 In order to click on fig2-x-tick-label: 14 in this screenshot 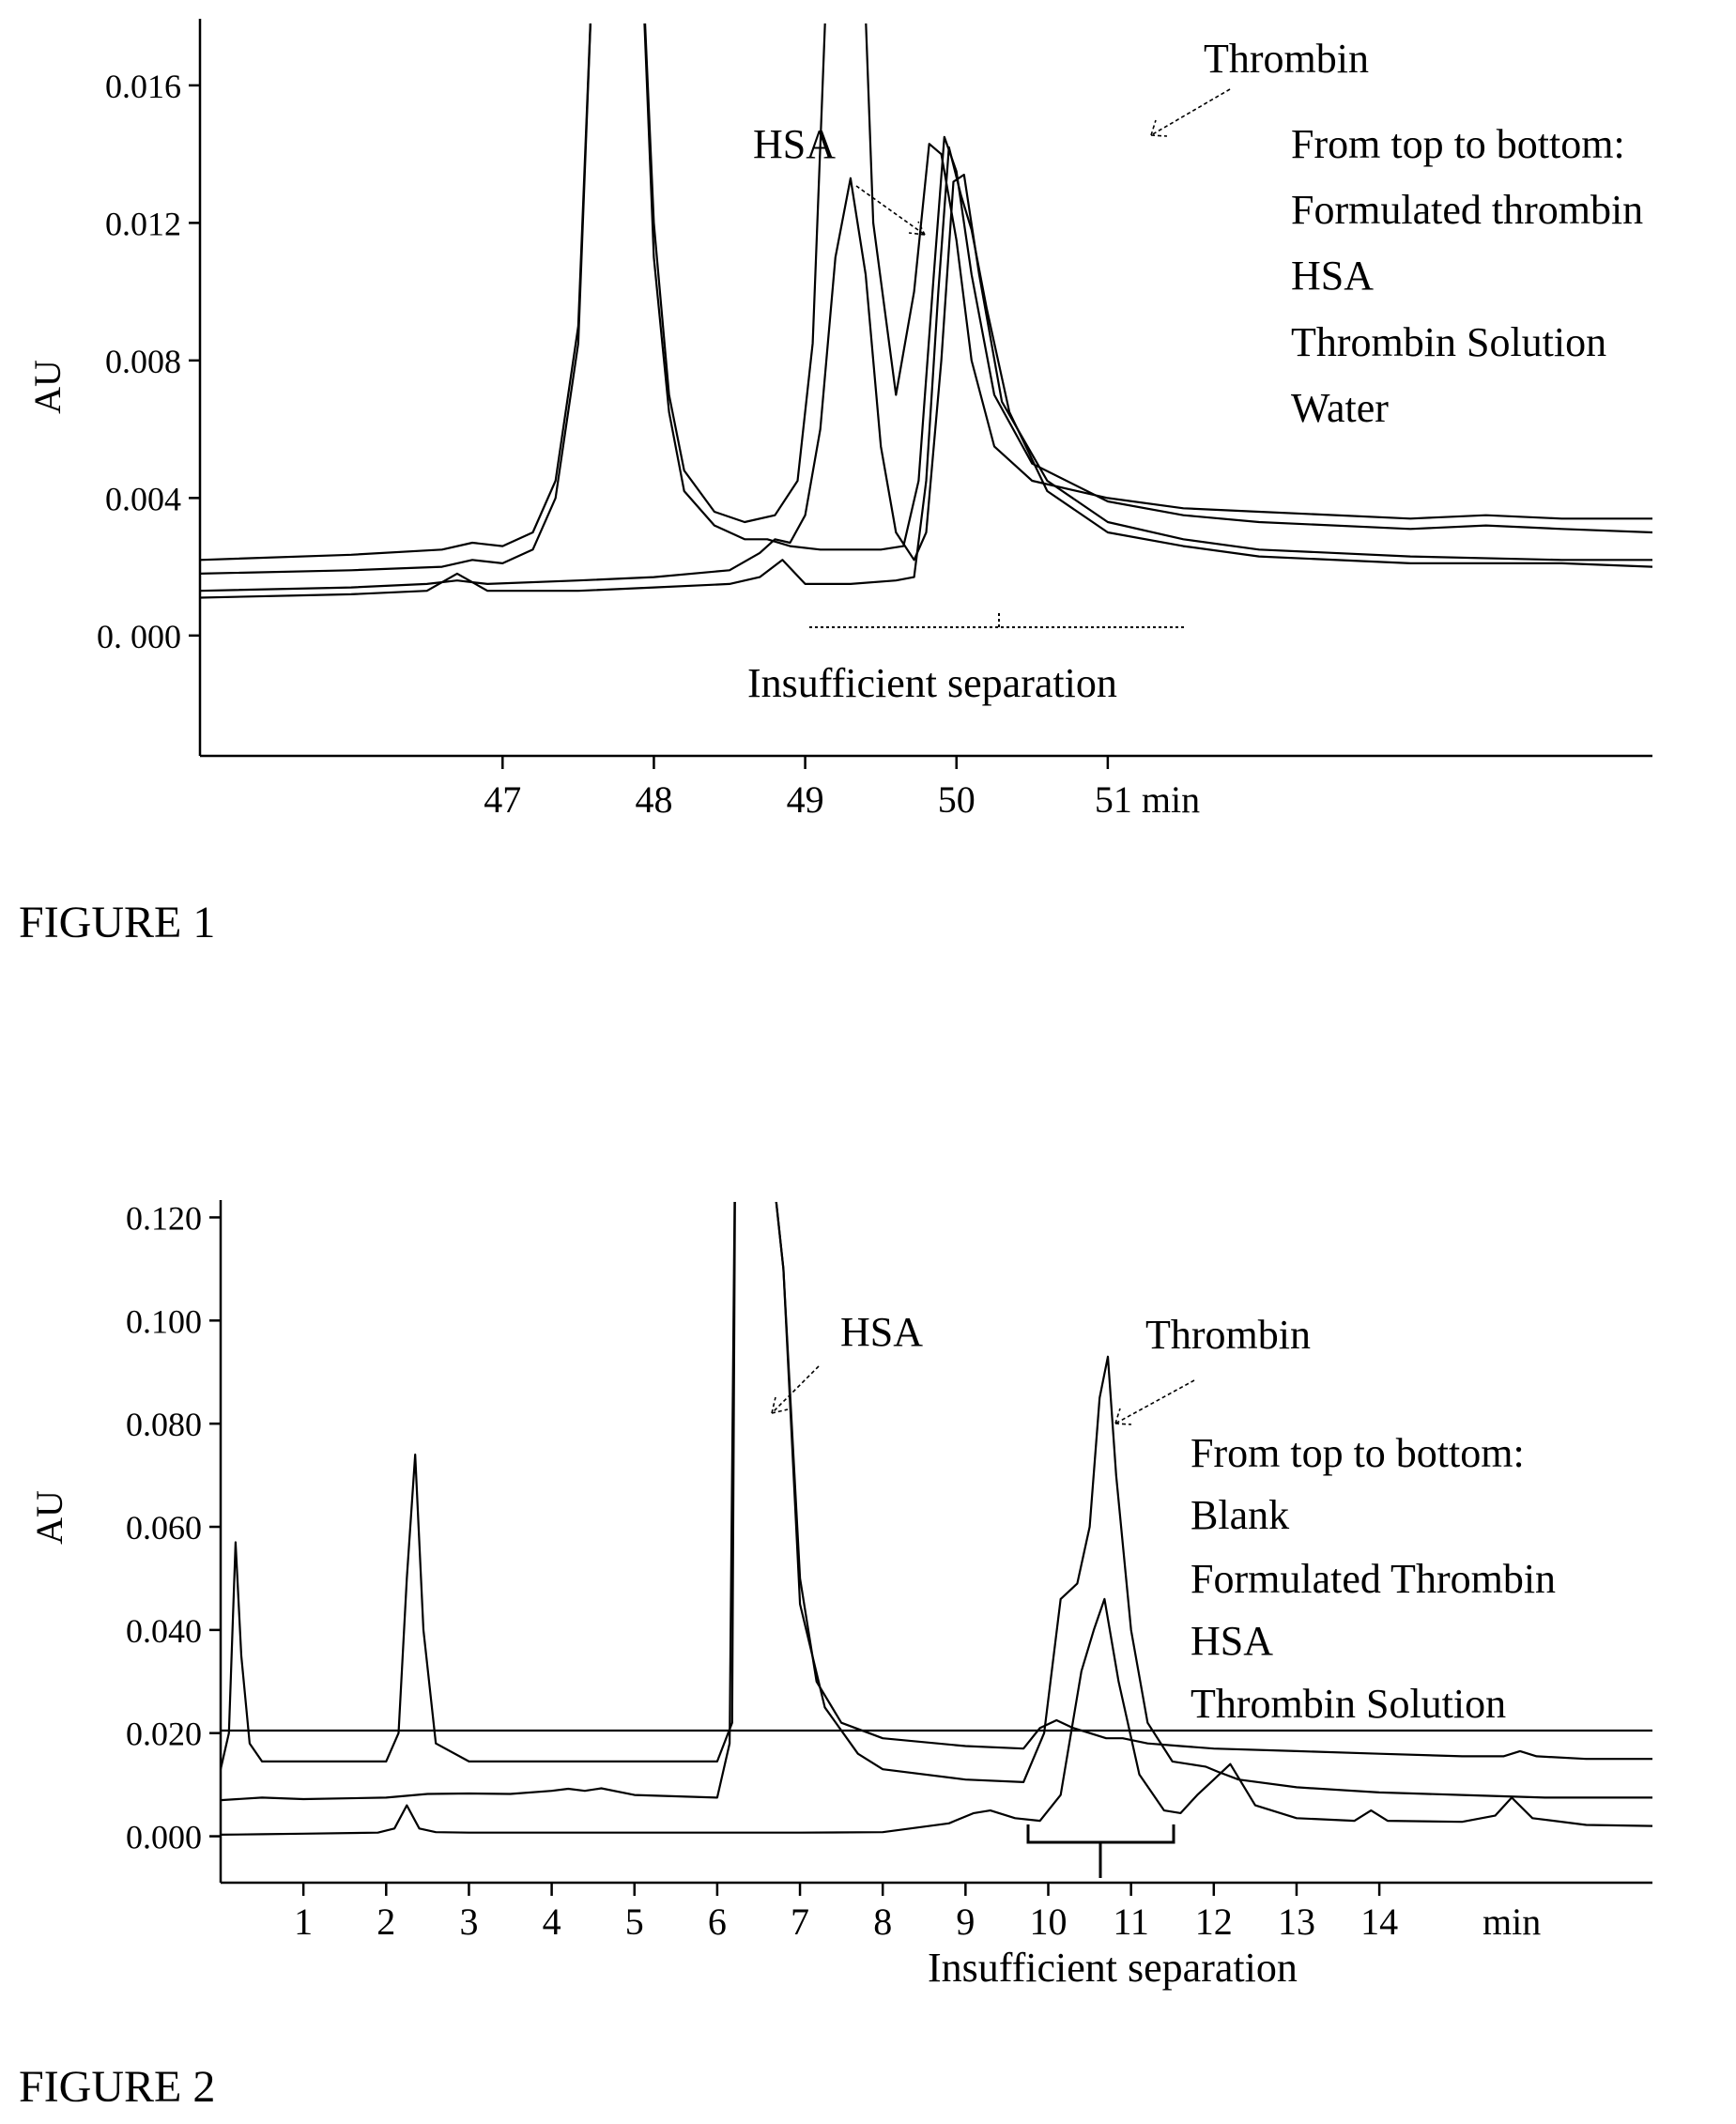, I will do `click(1379, 1922)`.